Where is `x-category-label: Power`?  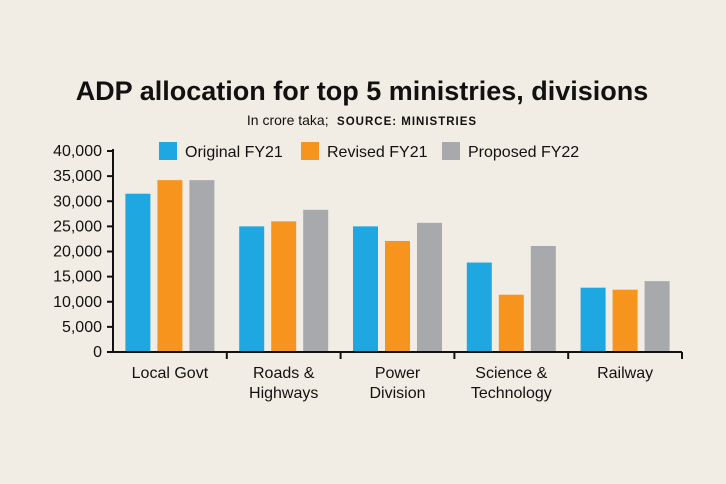 x-category-label: Power is located at coordinates (398, 373).